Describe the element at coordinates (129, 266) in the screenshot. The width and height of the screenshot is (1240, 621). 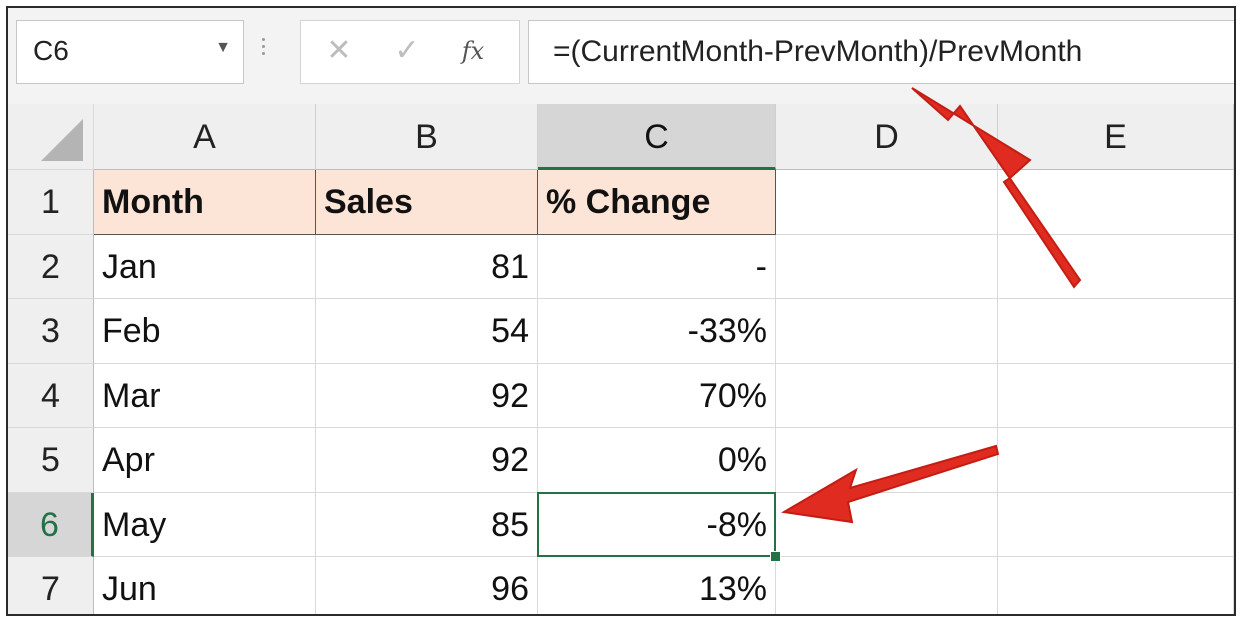
I see `cell-value: Jan` at that location.